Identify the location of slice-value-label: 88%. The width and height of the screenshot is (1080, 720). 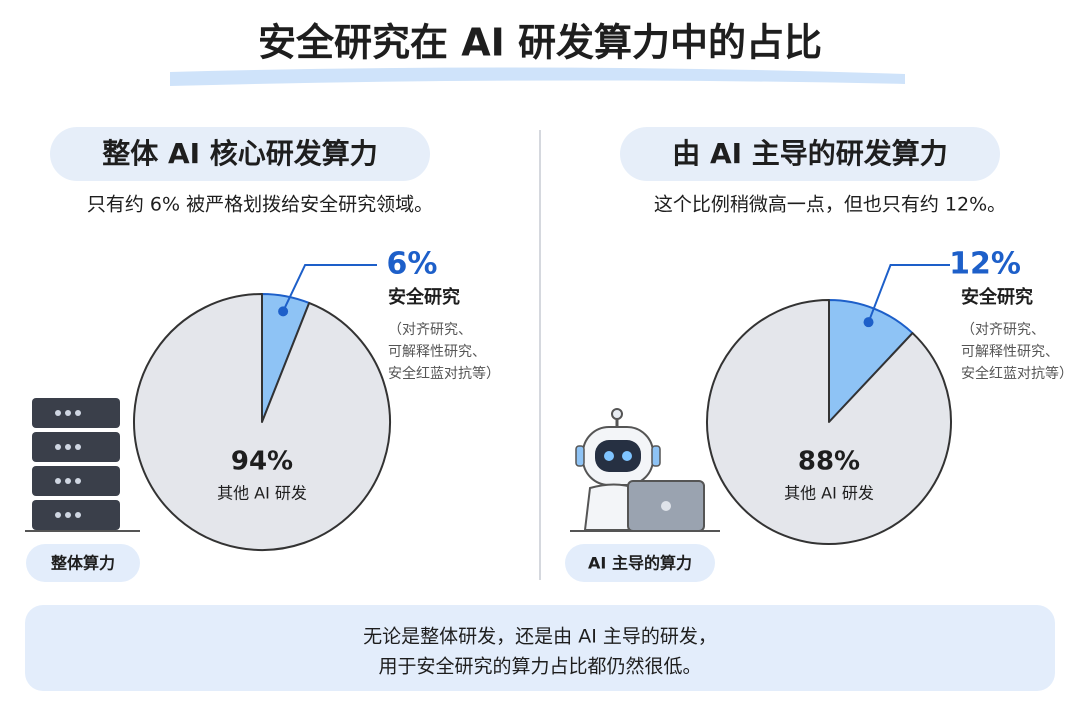
(829, 462).